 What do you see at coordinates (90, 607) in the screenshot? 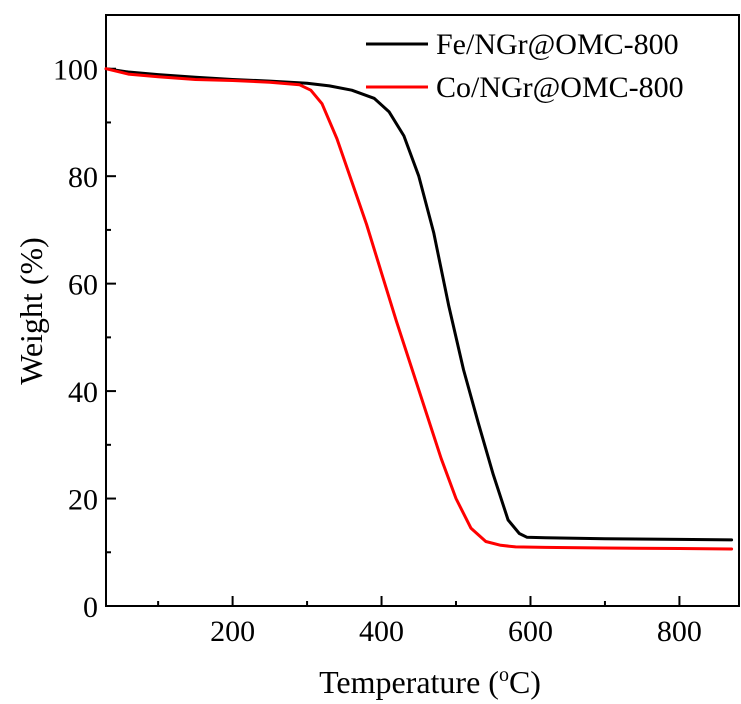
I see `y-tick-label: 0` at bounding box center [90, 607].